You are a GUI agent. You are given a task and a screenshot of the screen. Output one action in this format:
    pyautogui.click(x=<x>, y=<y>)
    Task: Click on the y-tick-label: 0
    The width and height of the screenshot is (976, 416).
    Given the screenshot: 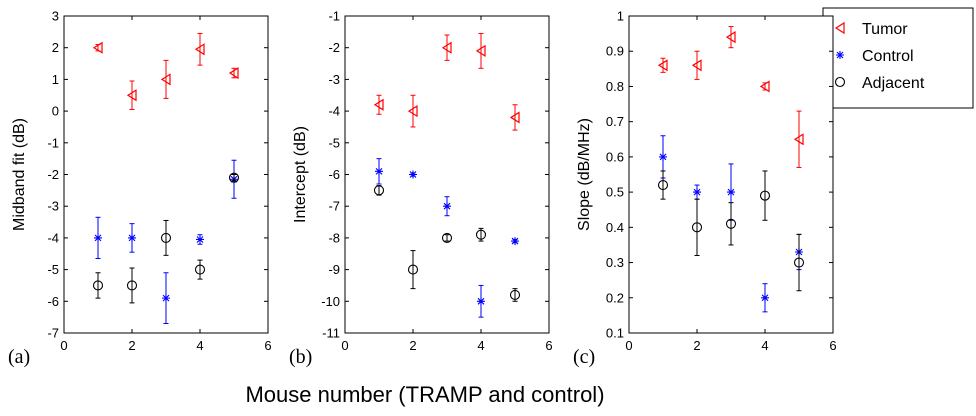 What is the action you would take?
    pyautogui.click(x=55, y=111)
    